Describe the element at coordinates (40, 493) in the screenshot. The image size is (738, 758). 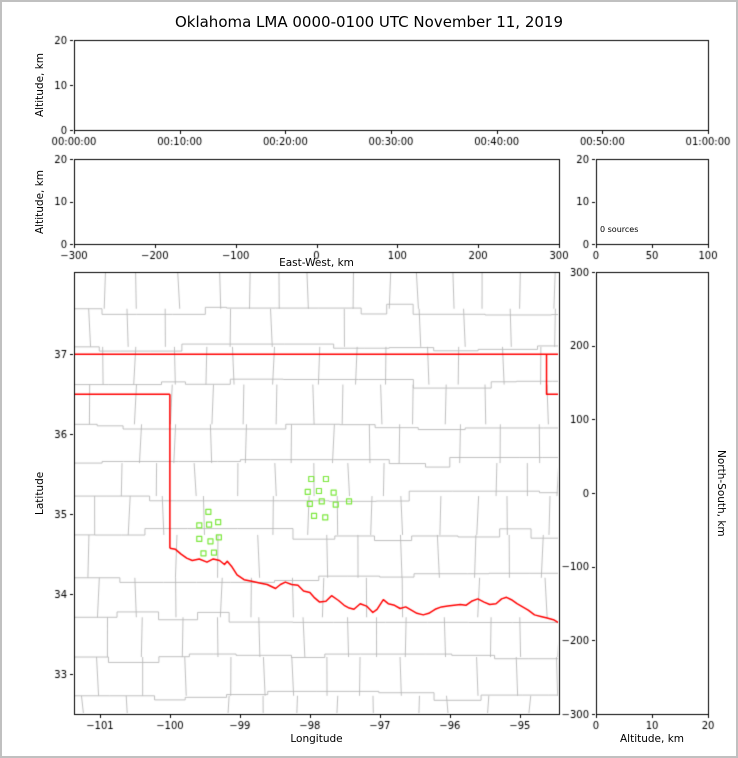
I see `map-ylabel: Latitude` at that location.